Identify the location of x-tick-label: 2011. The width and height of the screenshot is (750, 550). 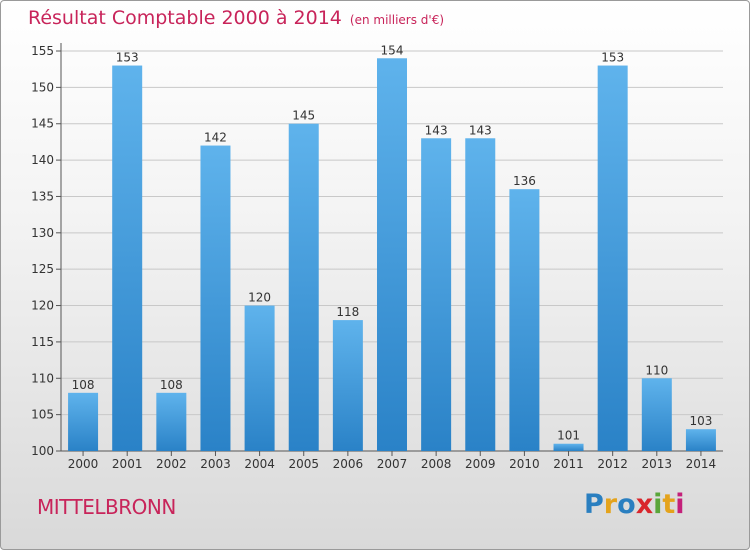
(568, 464).